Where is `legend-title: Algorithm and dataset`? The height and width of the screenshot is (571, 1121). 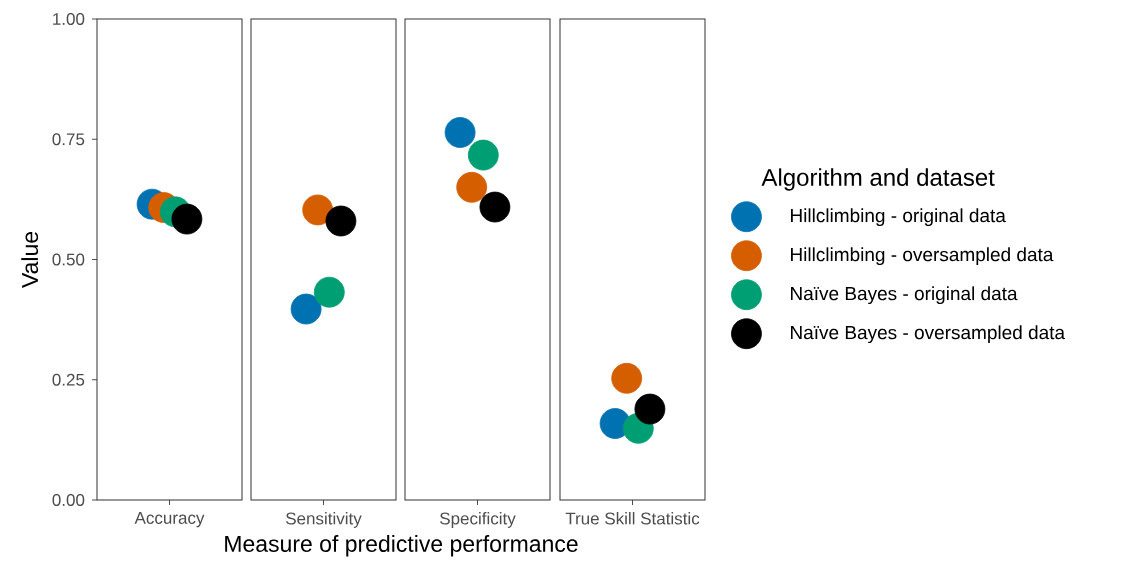 legend-title: Algorithm and dataset is located at coordinates (878, 179).